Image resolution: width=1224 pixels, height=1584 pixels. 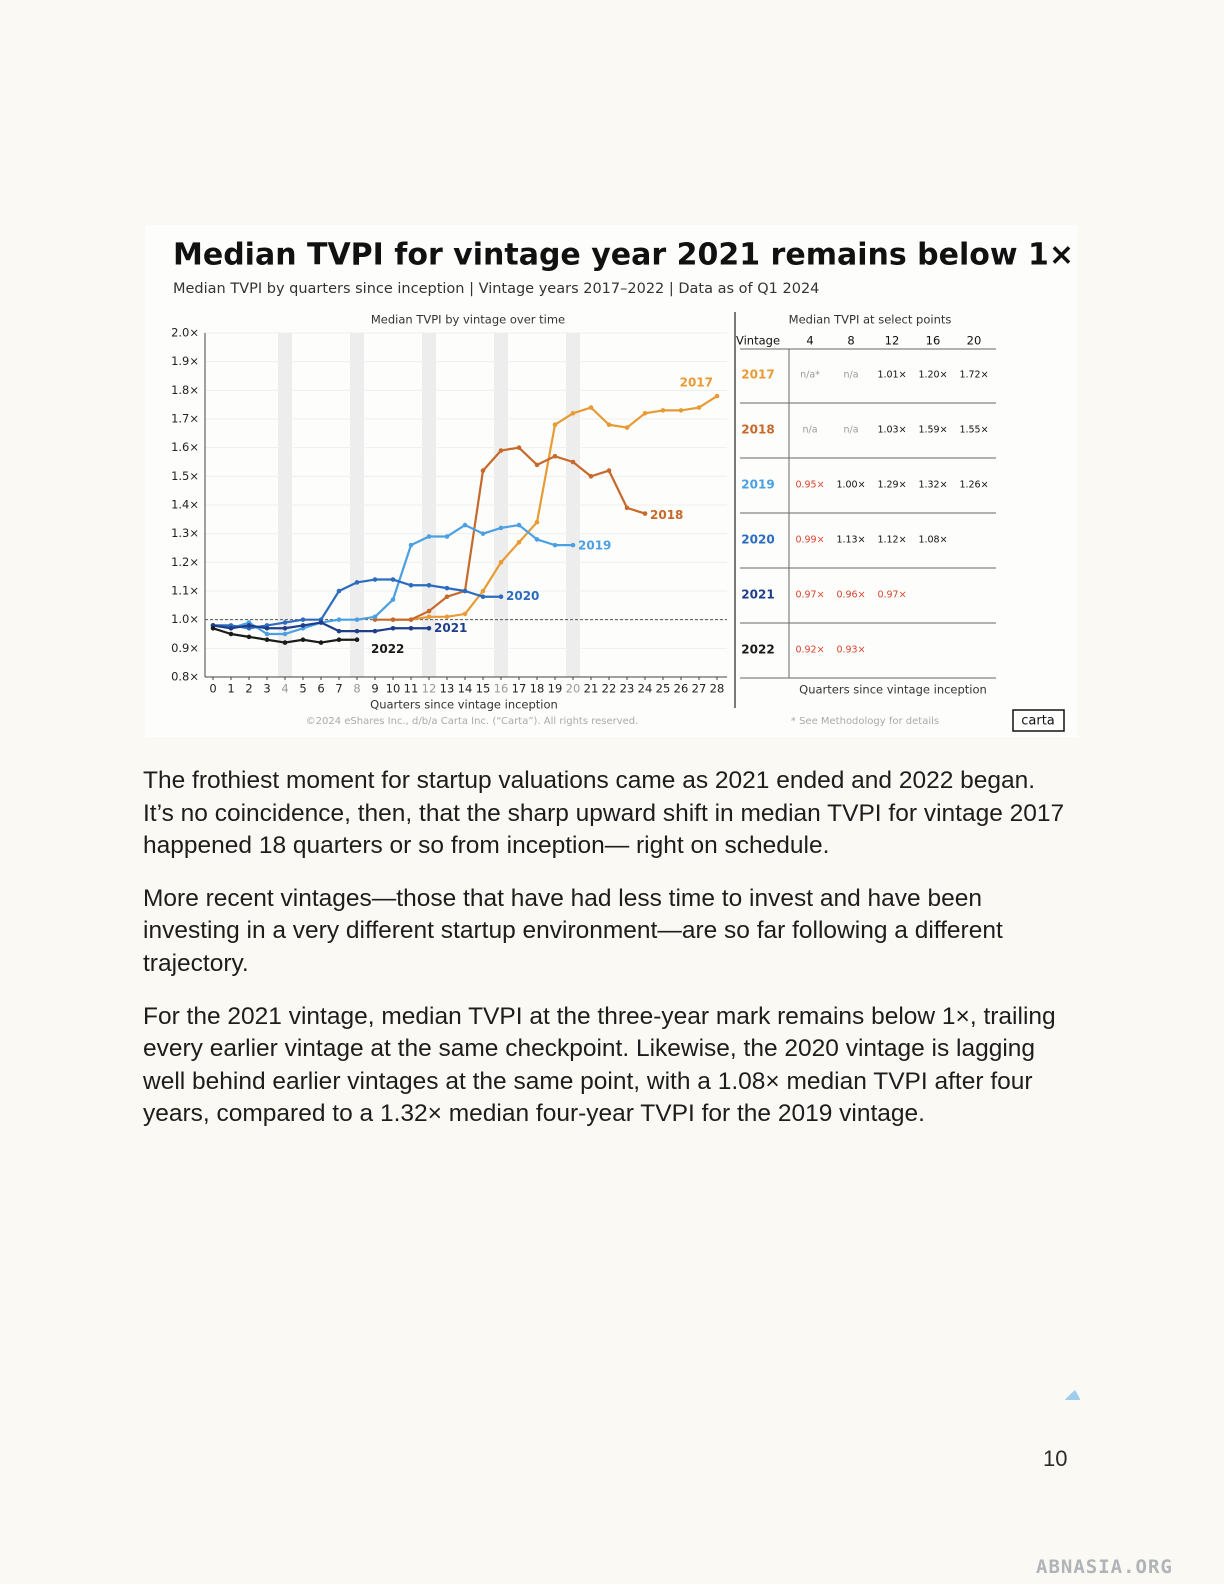 What do you see at coordinates (411, 689) in the screenshot?
I see `x-tick-label: 11` at bounding box center [411, 689].